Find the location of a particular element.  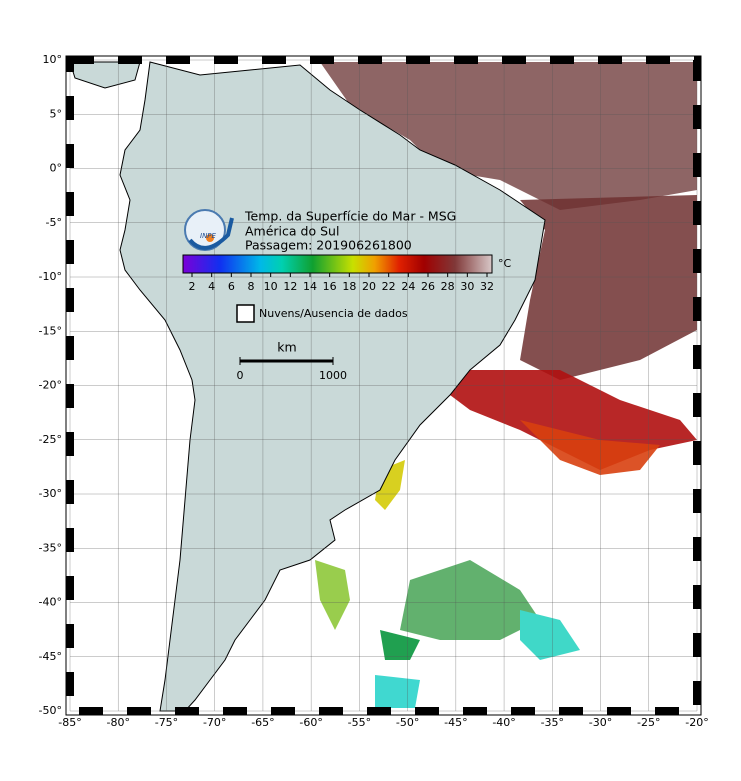

y-tick-label: -5° is located at coordinates (54, 222).